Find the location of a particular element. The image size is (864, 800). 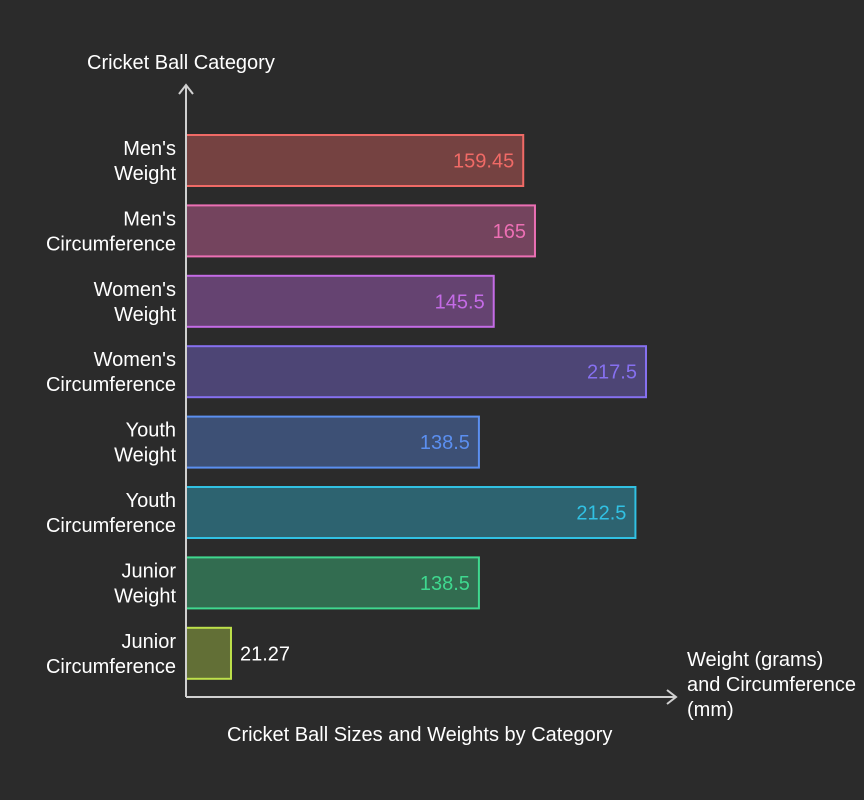

bar-value-label: 217.5 is located at coordinates (612, 373).